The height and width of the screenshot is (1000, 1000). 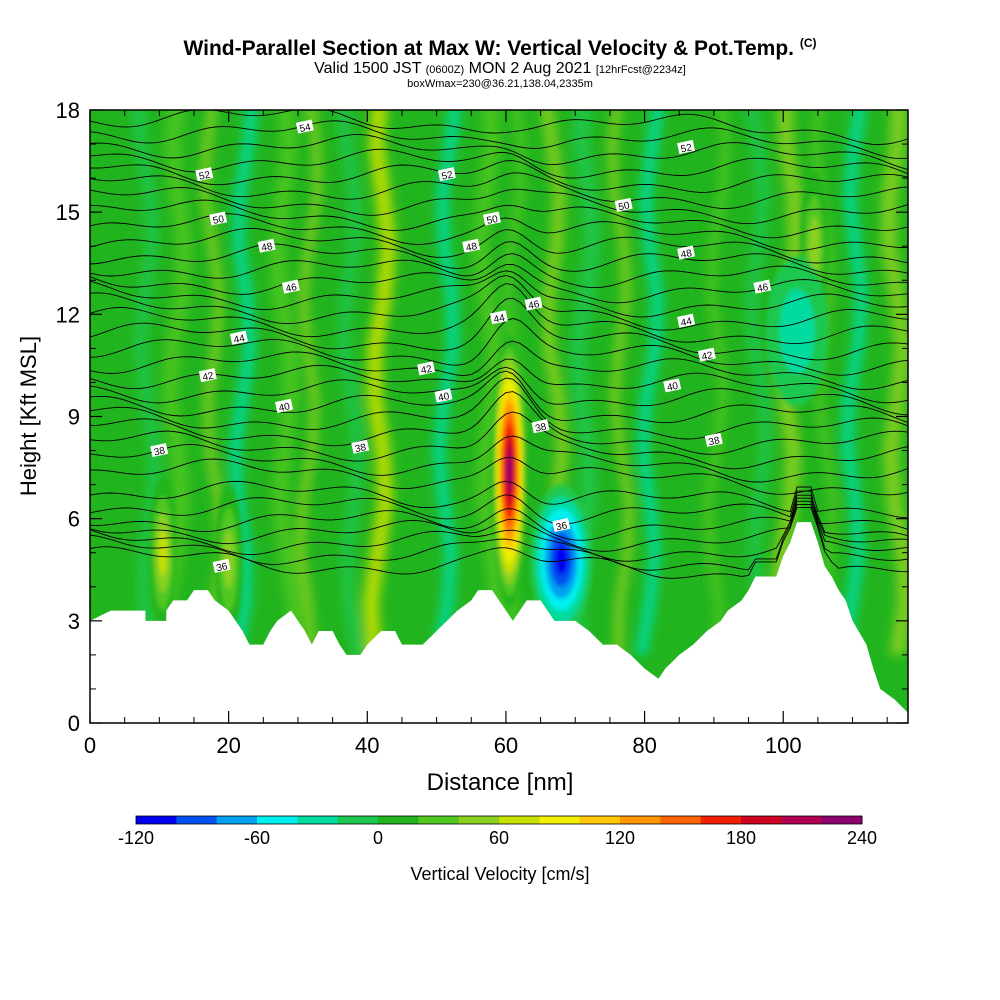 I want to click on contour-label-text: 52, so click(x=205, y=176).